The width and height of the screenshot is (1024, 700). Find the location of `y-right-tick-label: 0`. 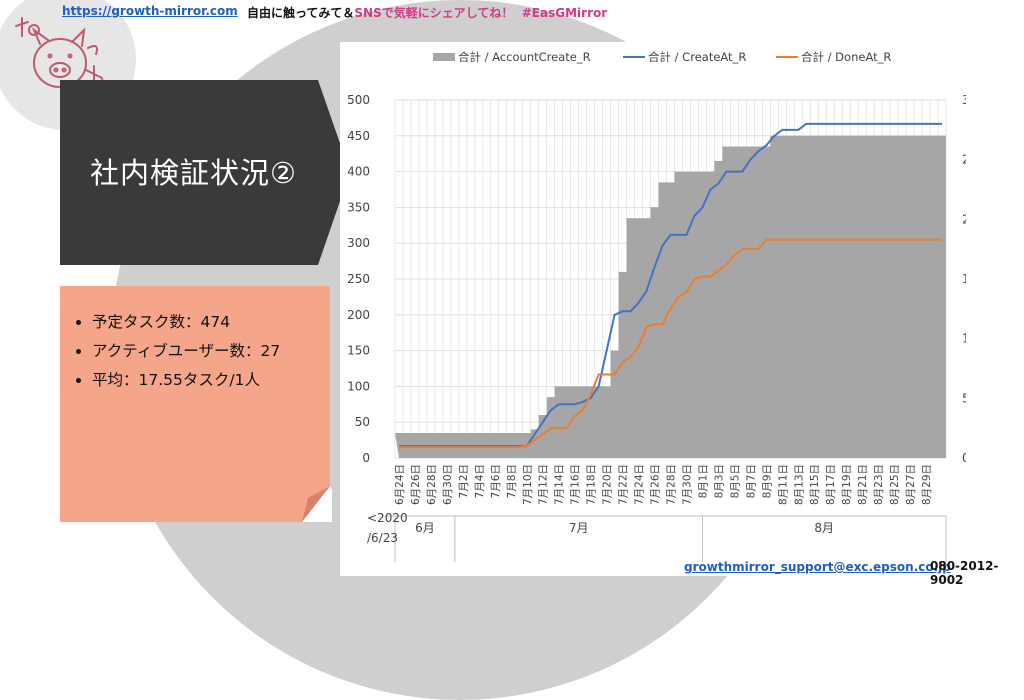

y-right-tick-label: 0 is located at coordinates (964, 458).